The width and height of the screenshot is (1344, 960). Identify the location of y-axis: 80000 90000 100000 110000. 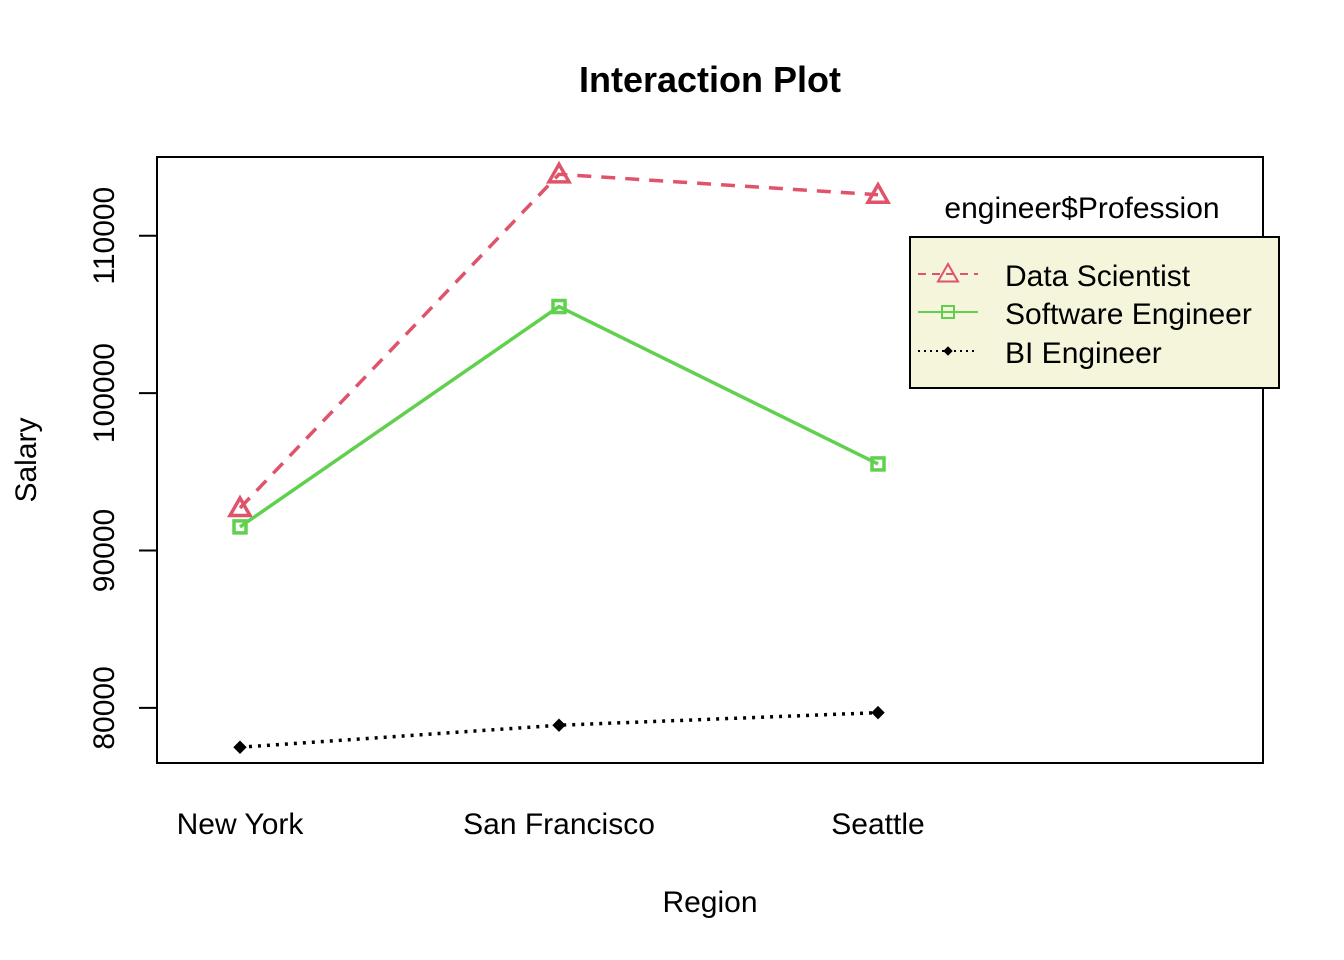
(123, 468).